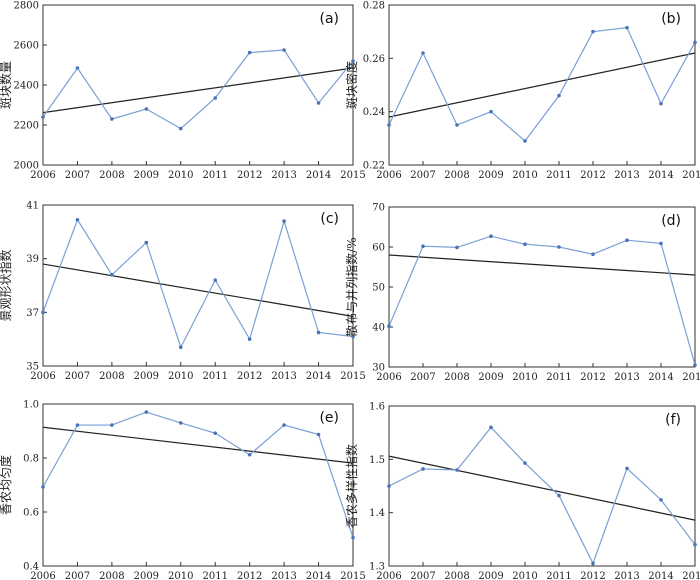 The width and height of the screenshot is (700, 580). I want to click on y-tick-label: 0.26, so click(374, 59).